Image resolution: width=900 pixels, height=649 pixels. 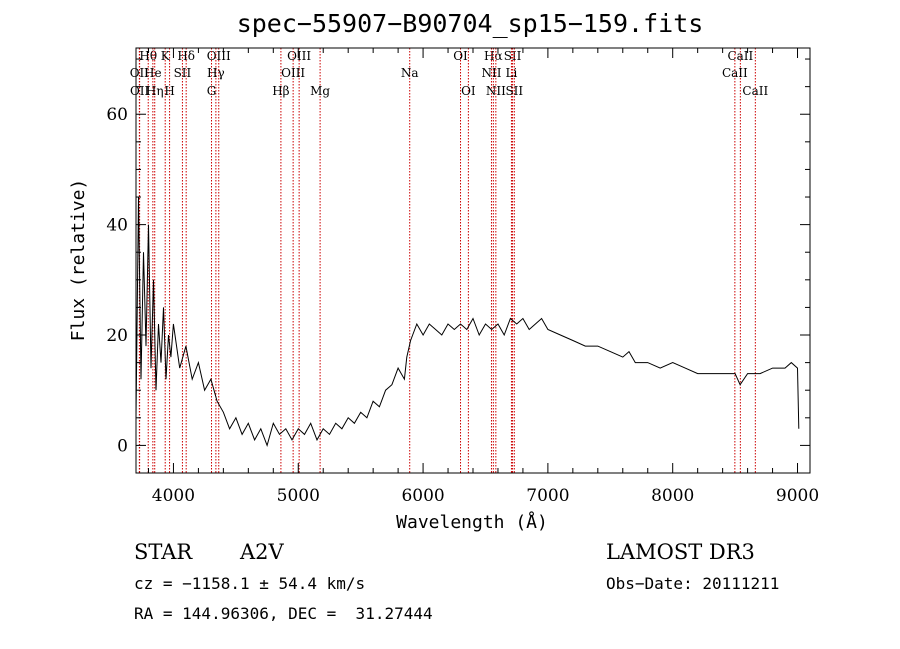 I want to click on y-tick-label-2: 40, so click(x=117, y=226).